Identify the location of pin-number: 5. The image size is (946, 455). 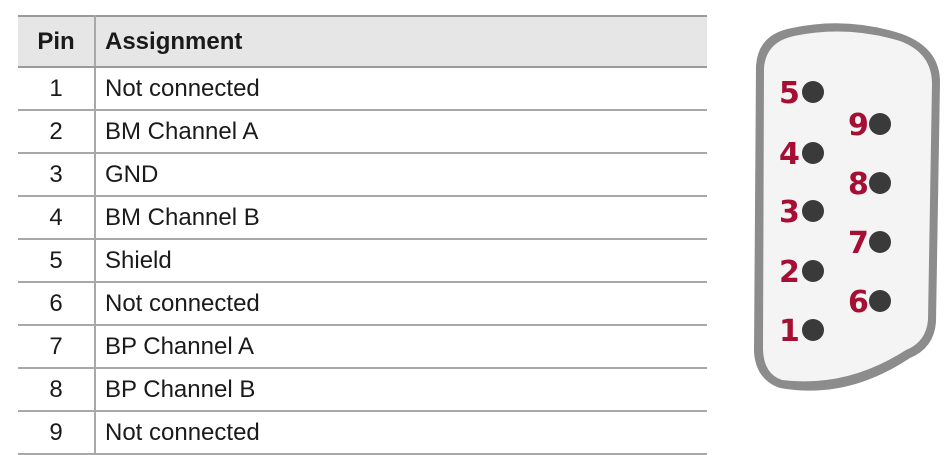
(57, 261).